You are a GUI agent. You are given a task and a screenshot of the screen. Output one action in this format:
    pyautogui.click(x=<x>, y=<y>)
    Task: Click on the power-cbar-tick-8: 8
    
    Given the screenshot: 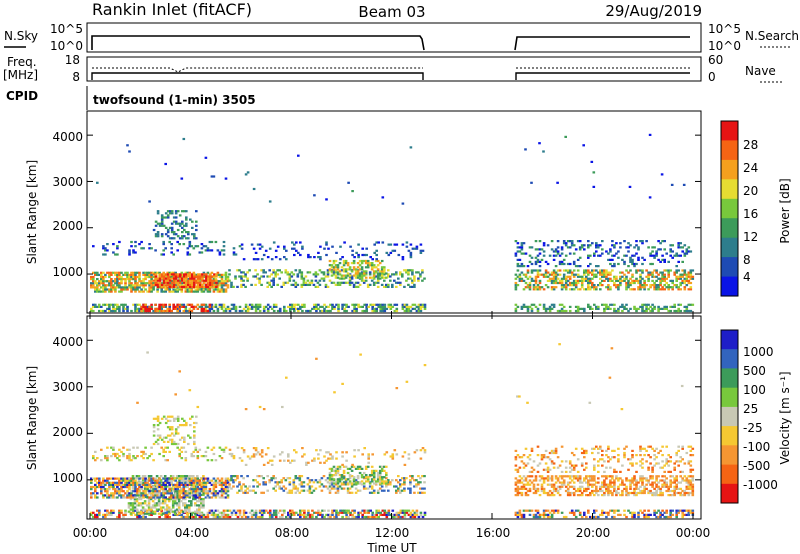 What is the action you would take?
    pyautogui.click(x=747, y=260)
    